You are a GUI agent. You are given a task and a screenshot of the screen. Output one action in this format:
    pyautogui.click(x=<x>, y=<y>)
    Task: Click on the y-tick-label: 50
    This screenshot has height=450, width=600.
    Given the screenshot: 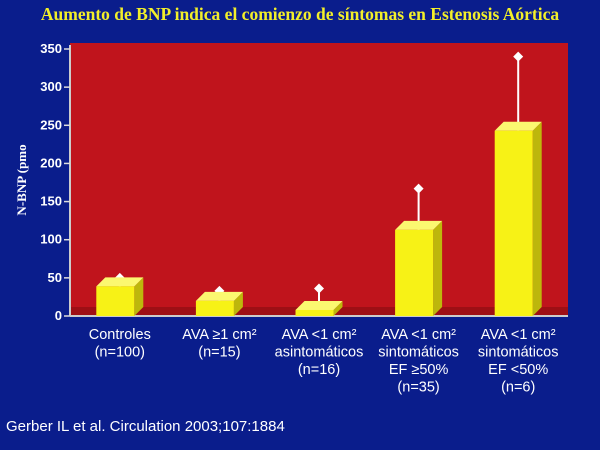 What is the action you would take?
    pyautogui.click(x=55, y=277)
    